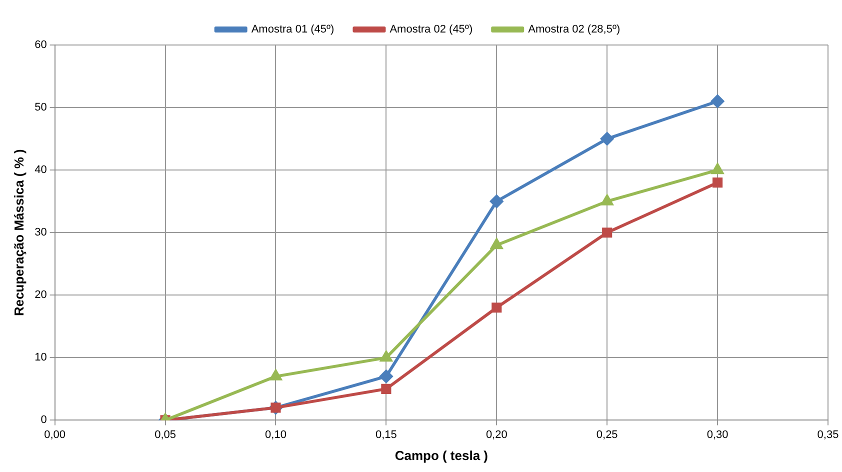 The image size is (842, 472). What do you see at coordinates (40, 45) in the screenshot?
I see `y-tick-label: 60` at bounding box center [40, 45].